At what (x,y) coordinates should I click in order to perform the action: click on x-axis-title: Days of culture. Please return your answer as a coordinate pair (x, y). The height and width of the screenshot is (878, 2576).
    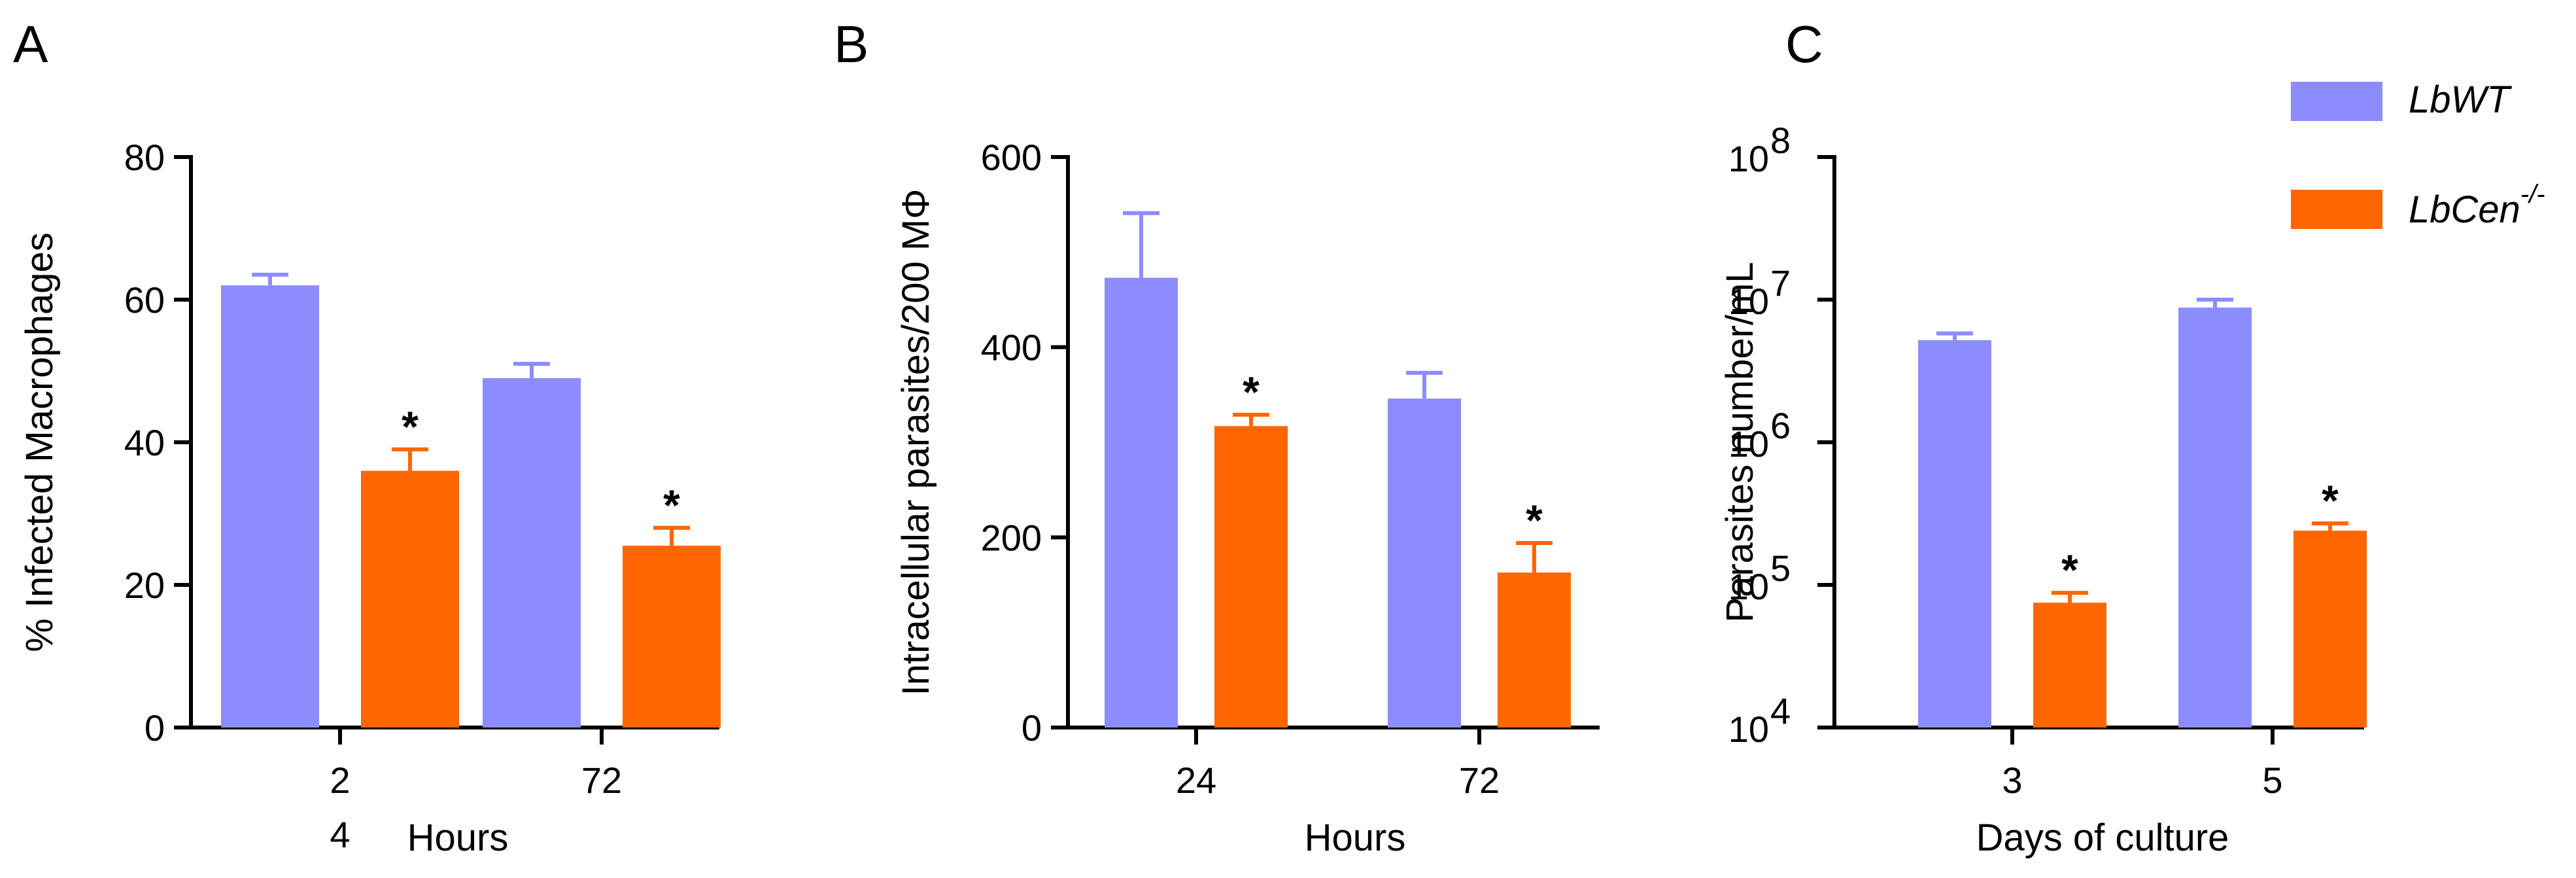
    Looking at the image, I should click on (2102, 838).